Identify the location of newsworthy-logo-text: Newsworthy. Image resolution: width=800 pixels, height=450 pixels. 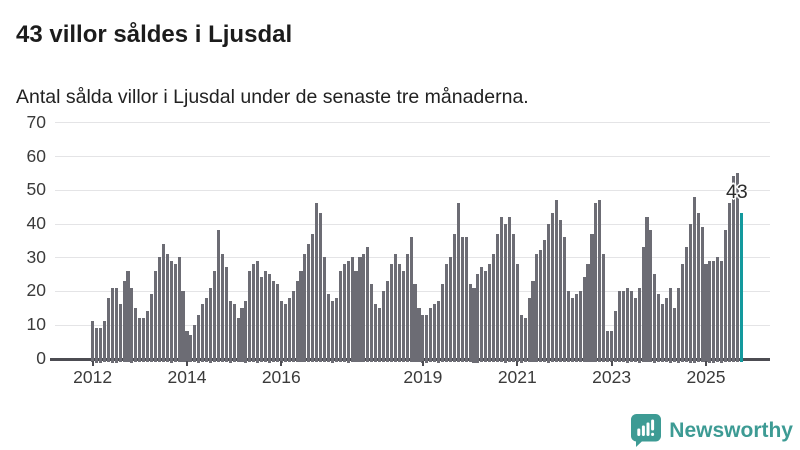
(731, 430).